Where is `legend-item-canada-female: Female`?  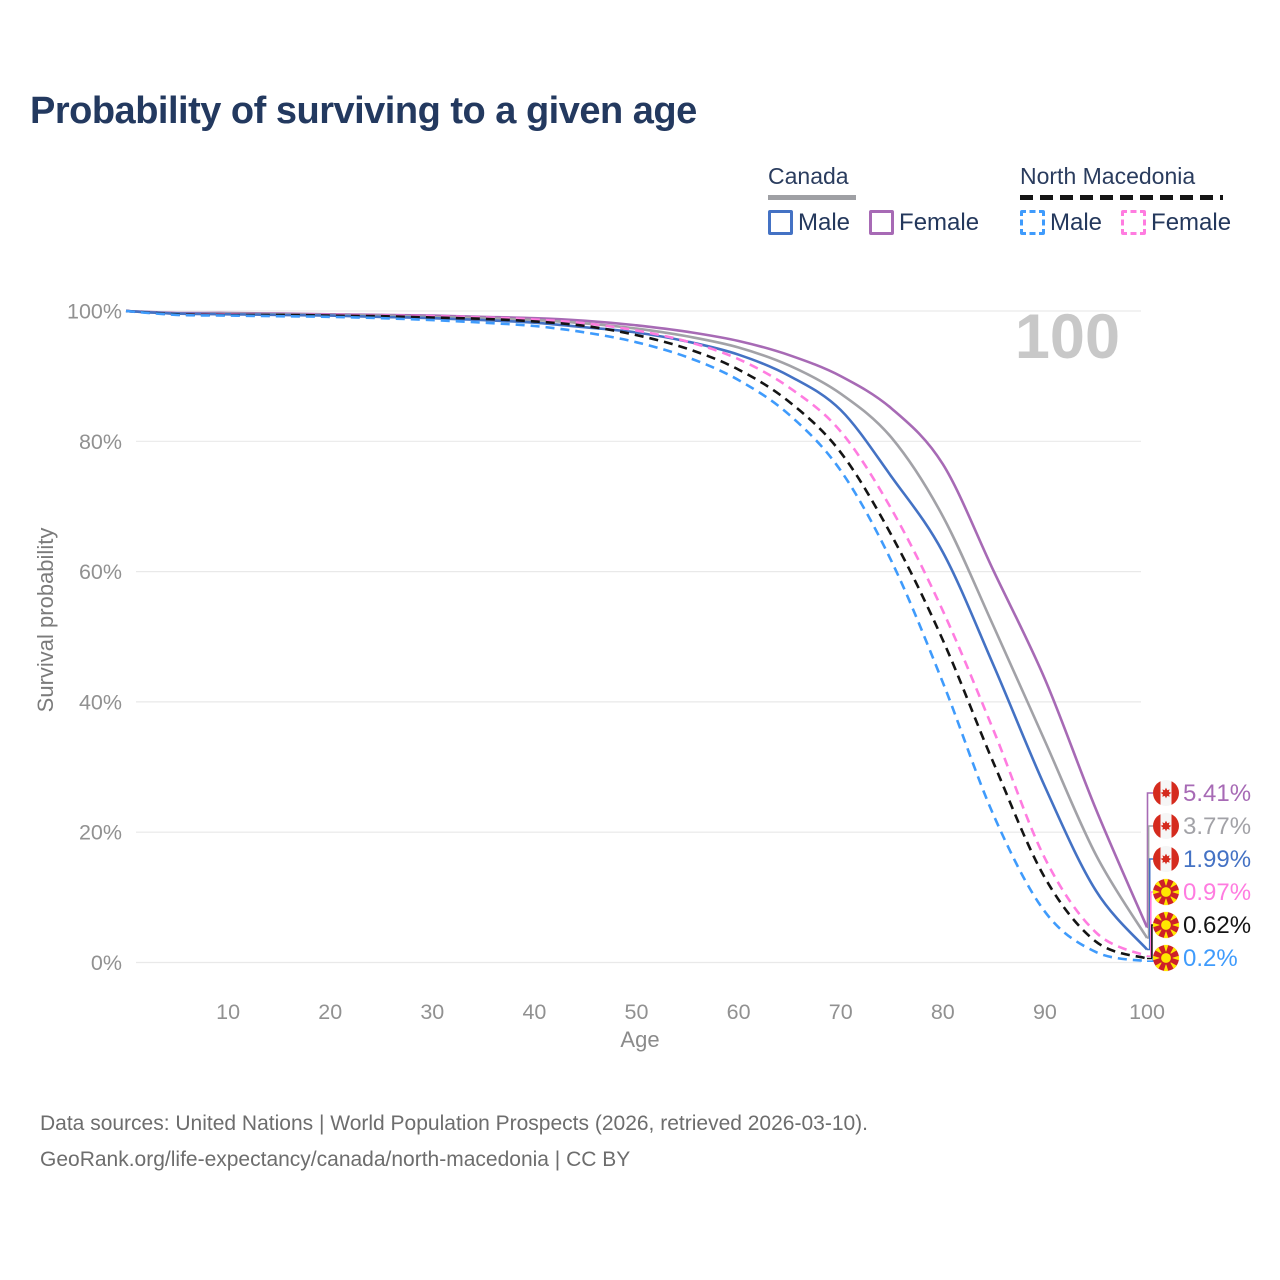
legend-item-canada-female: Female is located at coordinates (924, 223).